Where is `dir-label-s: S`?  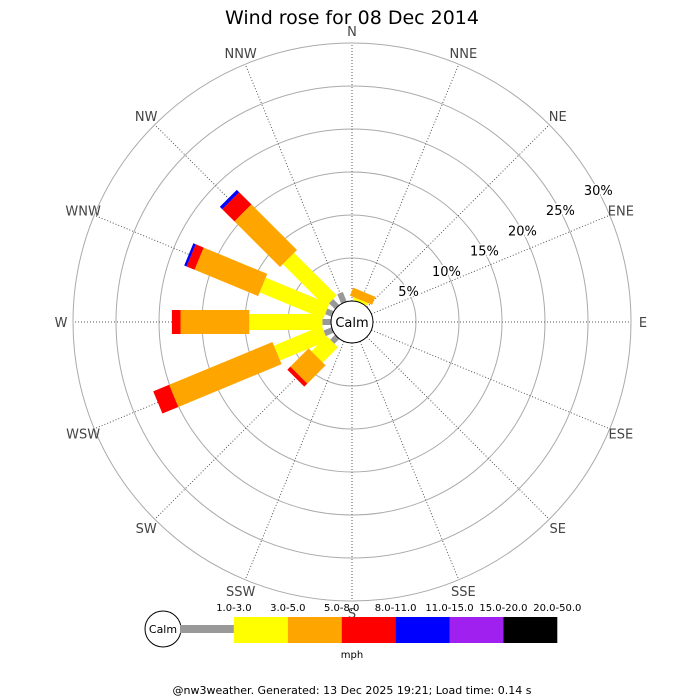 dir-label-s: S is located at coordinates (352, 614).